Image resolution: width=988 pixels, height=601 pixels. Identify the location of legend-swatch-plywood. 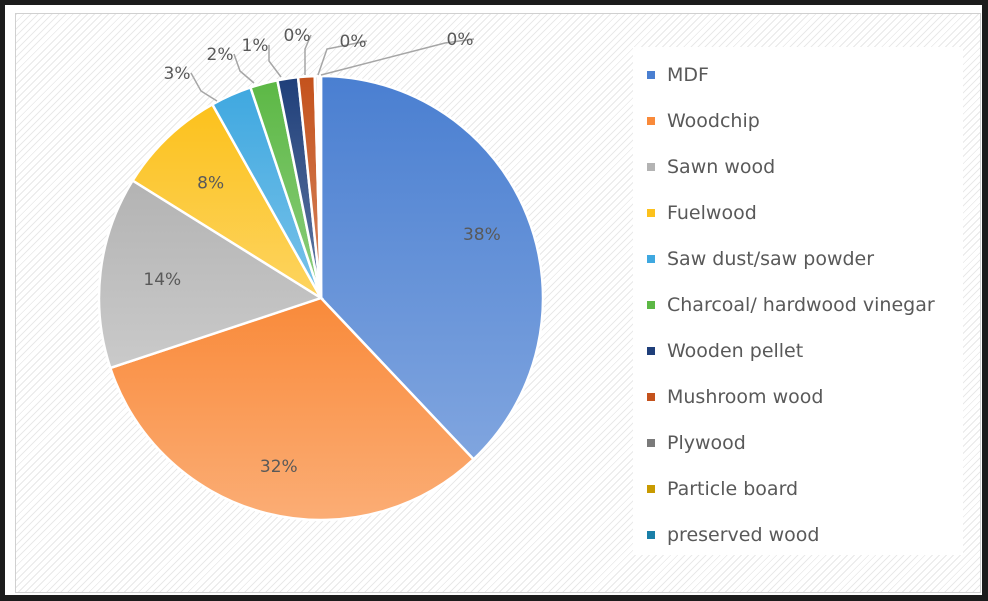
(651, 443).